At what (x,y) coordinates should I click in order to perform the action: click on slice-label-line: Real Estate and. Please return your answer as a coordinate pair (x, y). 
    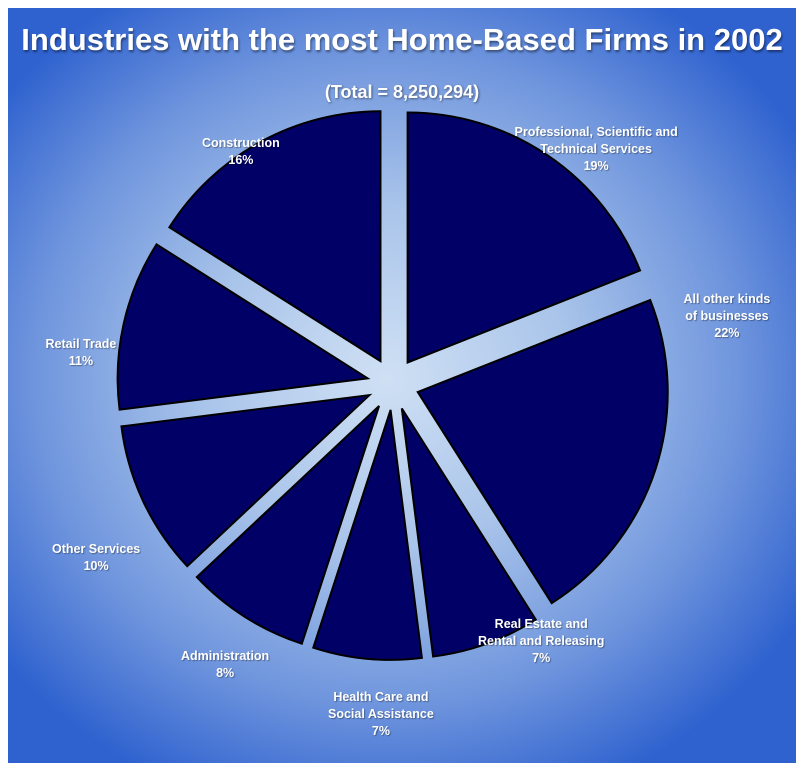
    Looking at the image, I should click on (541, 624).